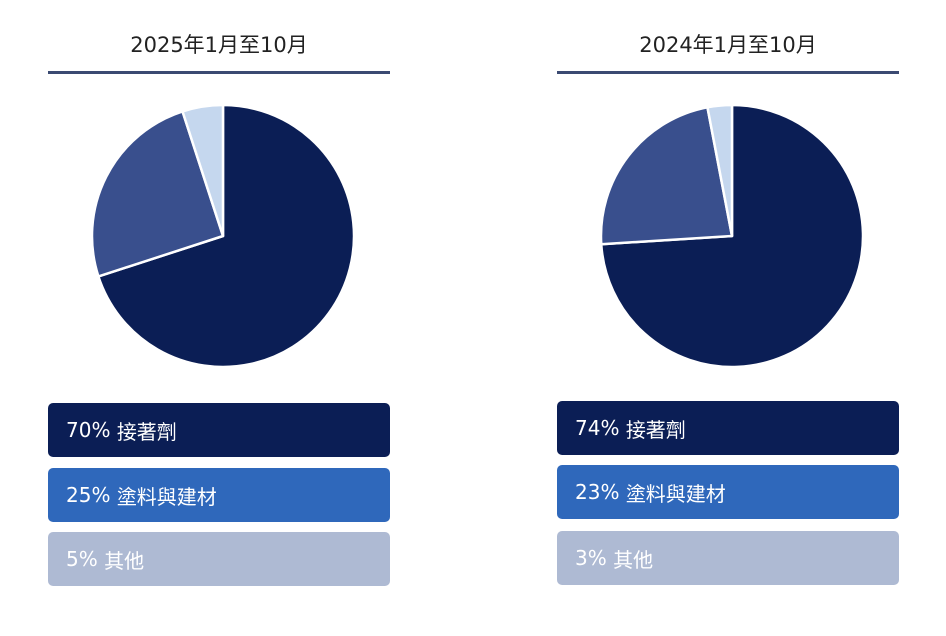  Describe the element at coordinates (728, 558) in the screenshot. I see `legend-item-other: 3% 其他` at that location.